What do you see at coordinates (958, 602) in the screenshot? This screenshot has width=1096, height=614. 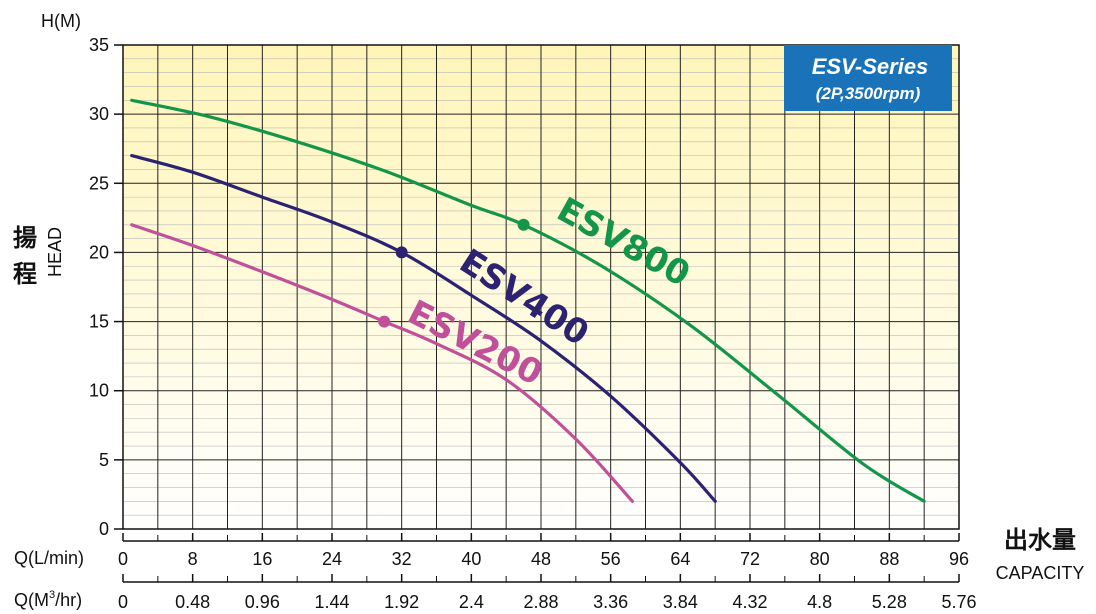 I see `x-secondary-tick-label: 5.76` at bounding box center [958, 602].